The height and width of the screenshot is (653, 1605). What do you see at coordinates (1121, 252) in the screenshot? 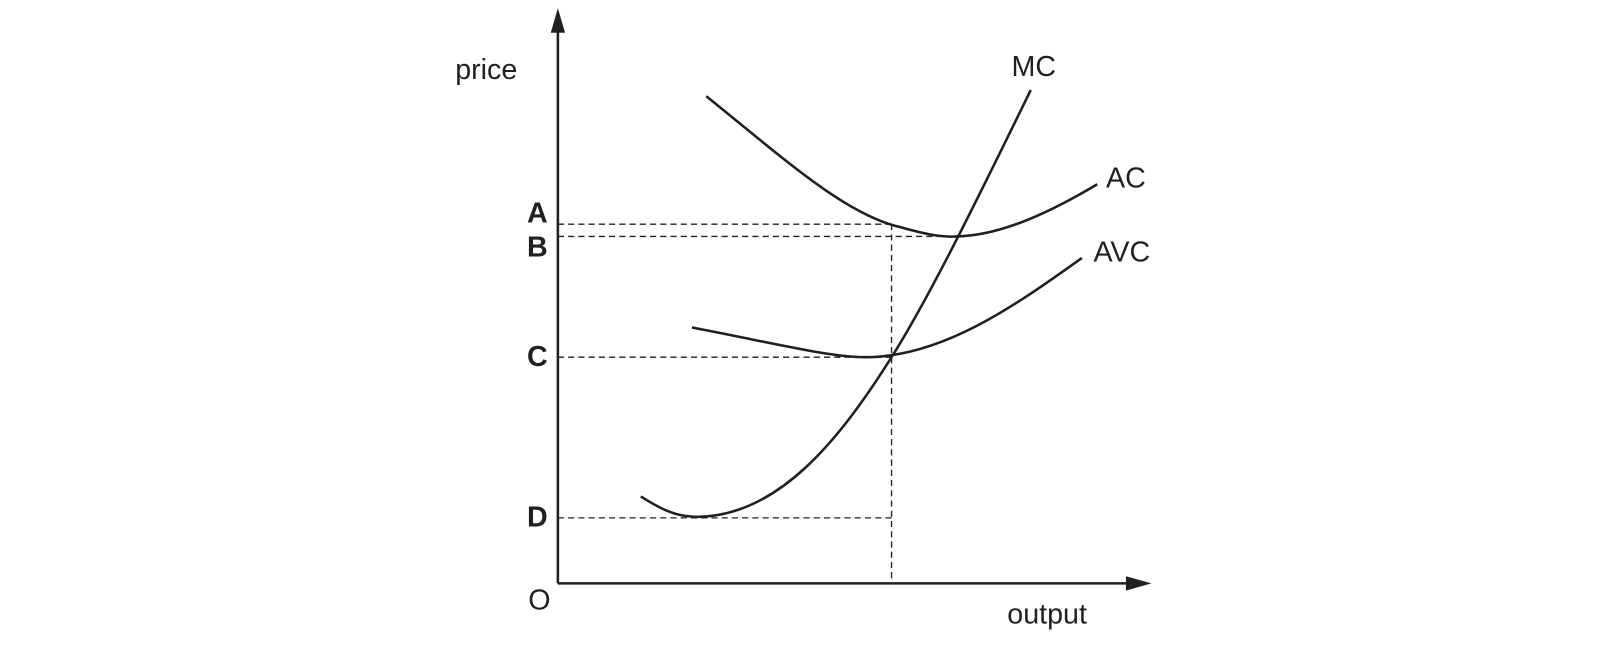
I see `curve-label: AVC` at bounding box center [1121, 252].